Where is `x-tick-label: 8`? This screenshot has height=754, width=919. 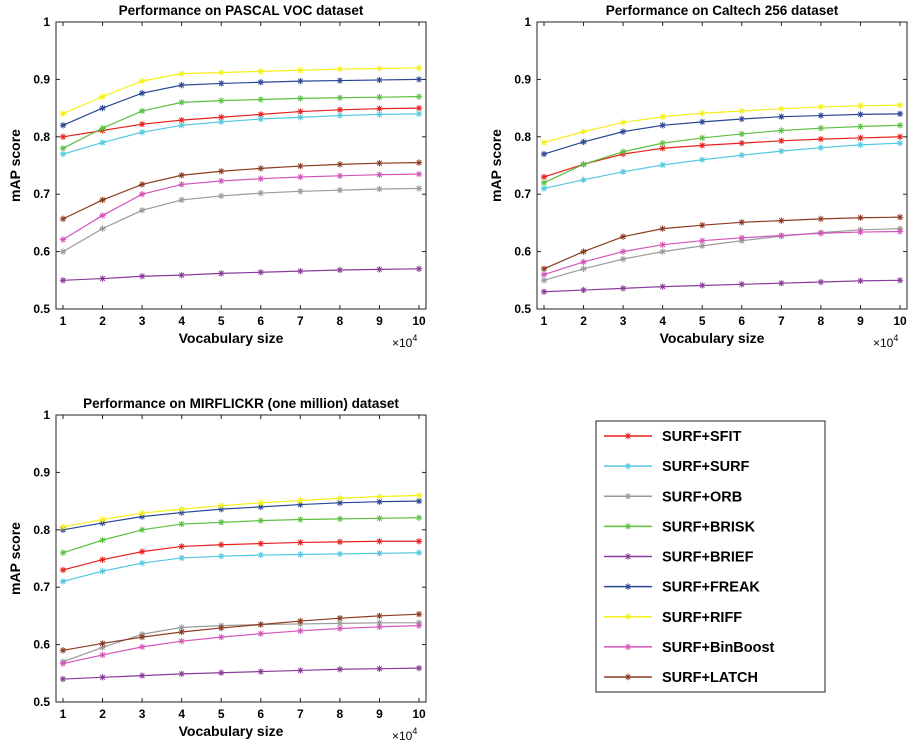 x-tick-label: 8 is located at coordinates (821, 321).